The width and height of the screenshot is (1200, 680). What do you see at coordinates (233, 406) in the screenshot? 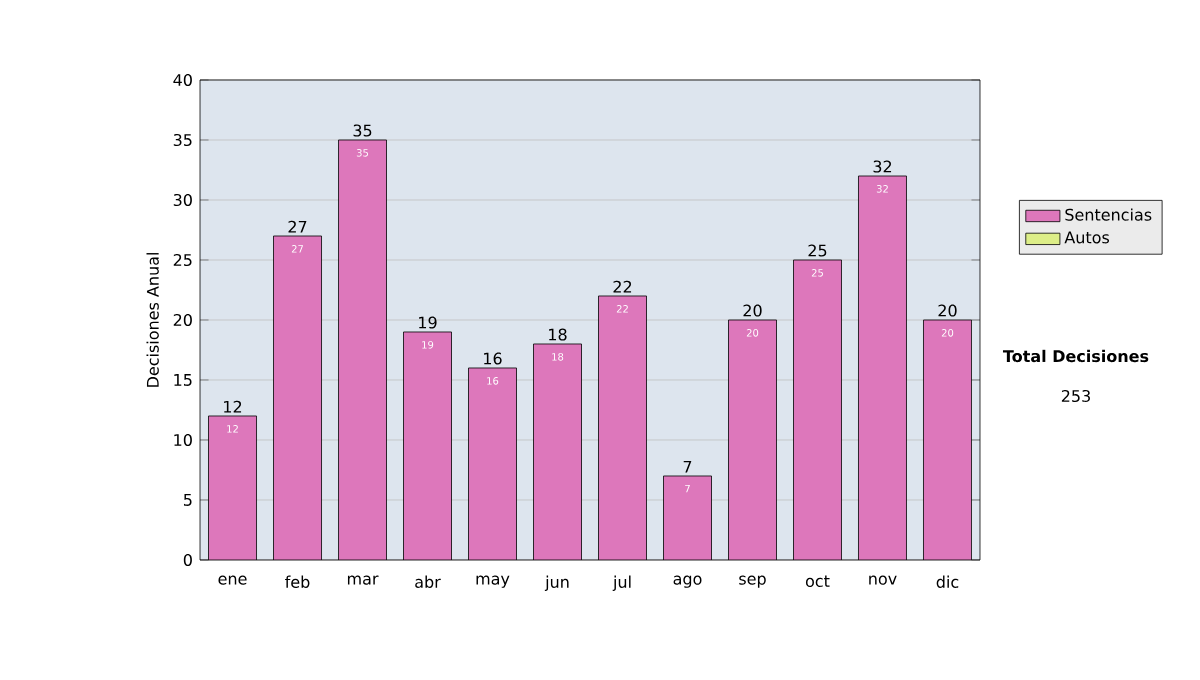
I see `text: 12` at bounding box center [233, 406].